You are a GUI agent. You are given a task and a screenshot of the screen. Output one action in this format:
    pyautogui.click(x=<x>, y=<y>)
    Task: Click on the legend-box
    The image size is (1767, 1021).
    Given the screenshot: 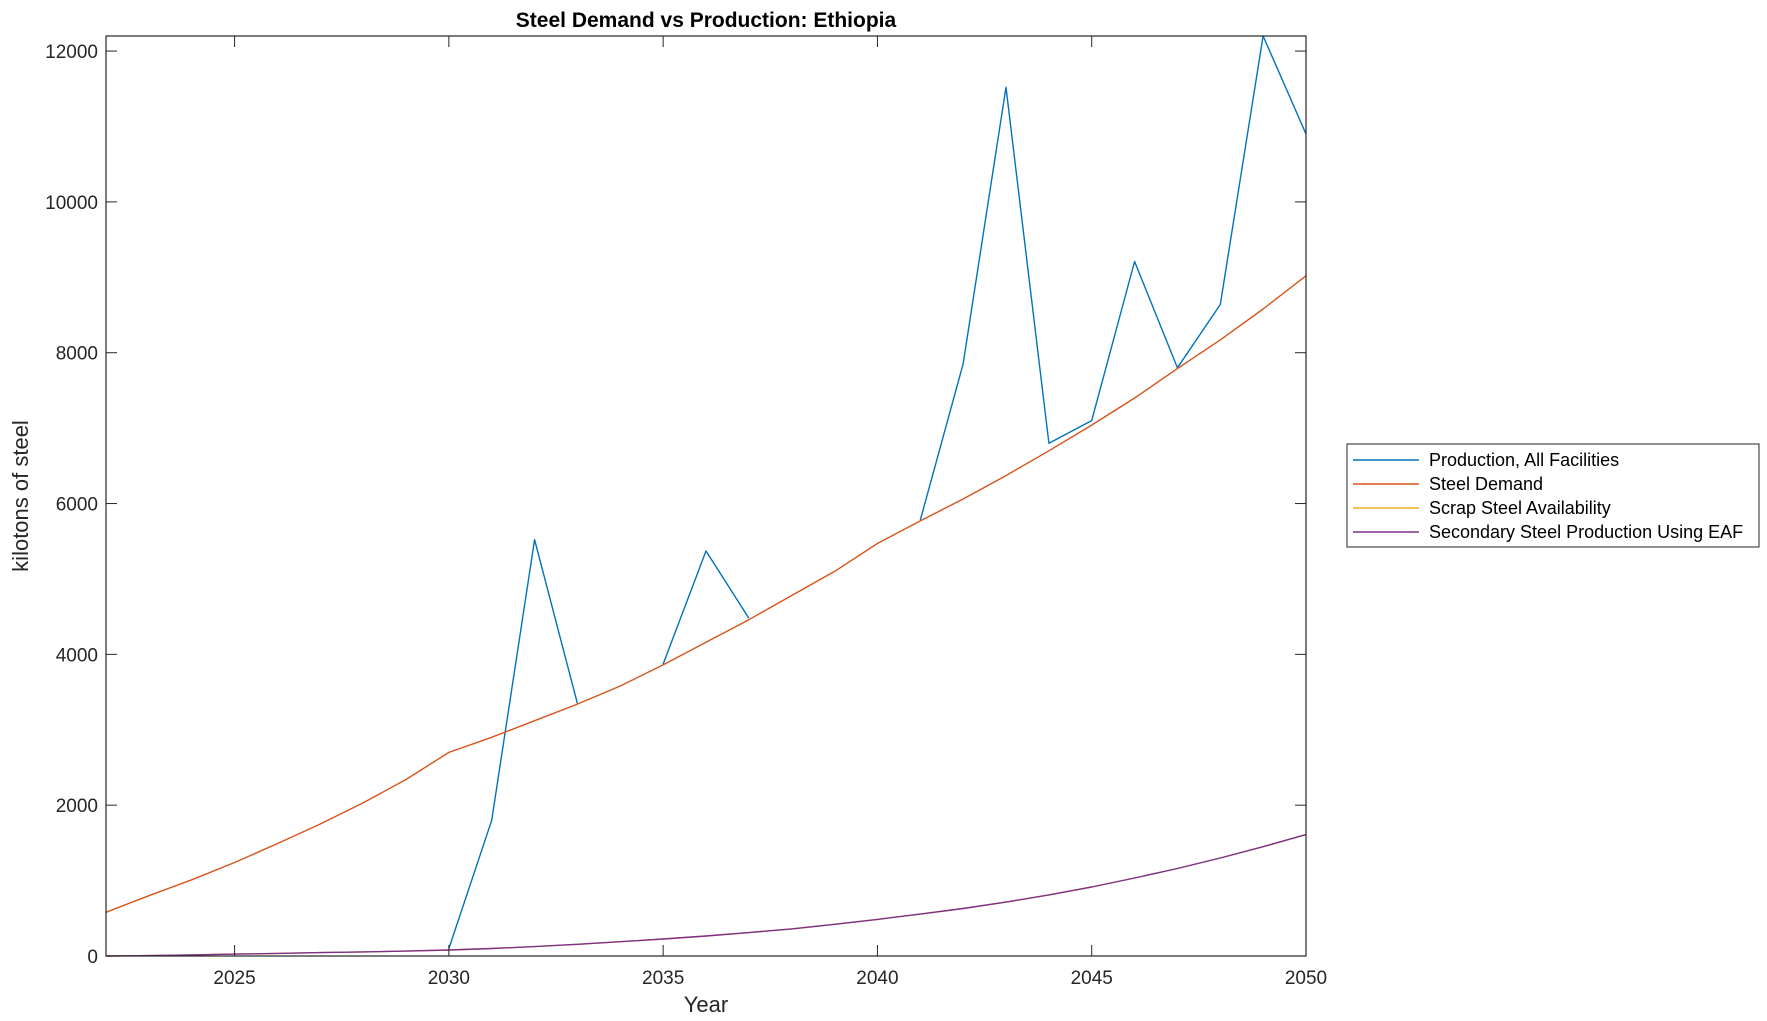 What is the action you would take?
    pyautogui.click(x=1553, y=495)
    